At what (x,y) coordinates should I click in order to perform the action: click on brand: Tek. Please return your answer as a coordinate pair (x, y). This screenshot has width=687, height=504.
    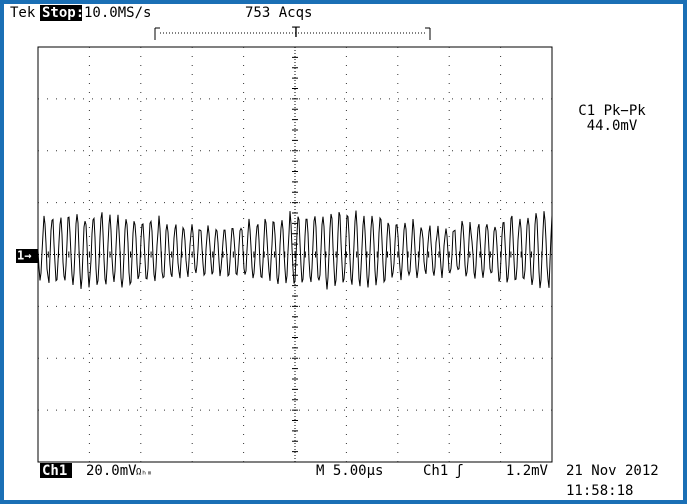
    Looking at the image, I should click on (23, 13).